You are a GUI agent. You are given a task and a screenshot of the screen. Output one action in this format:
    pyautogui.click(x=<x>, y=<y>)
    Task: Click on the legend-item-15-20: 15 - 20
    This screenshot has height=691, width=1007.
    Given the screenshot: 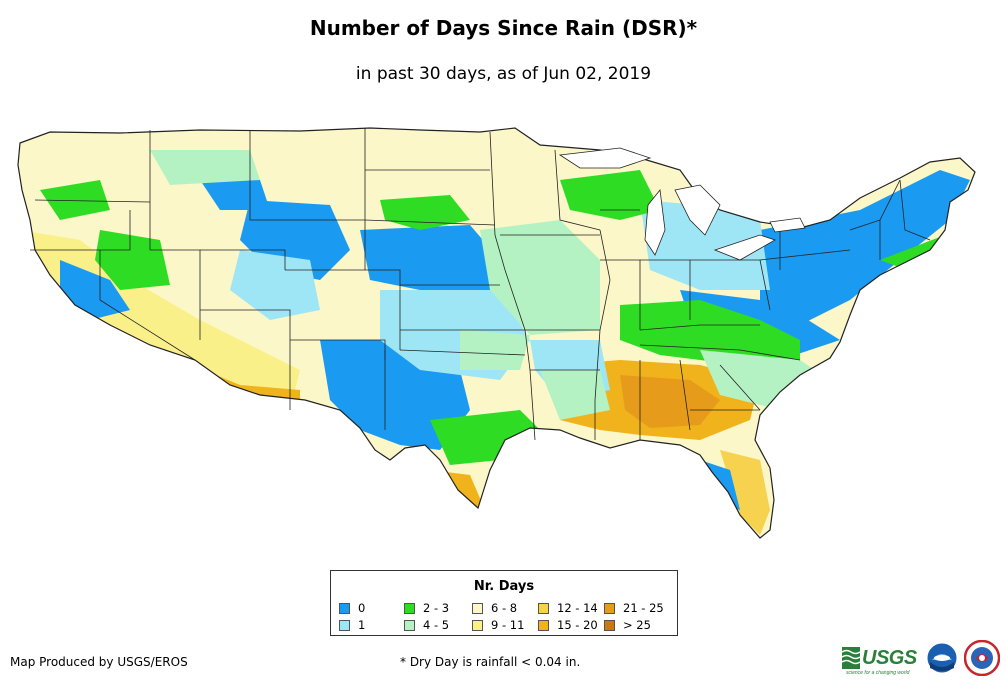 What is the action you would take?
    pyautogui.click(x=568, y=625)
    